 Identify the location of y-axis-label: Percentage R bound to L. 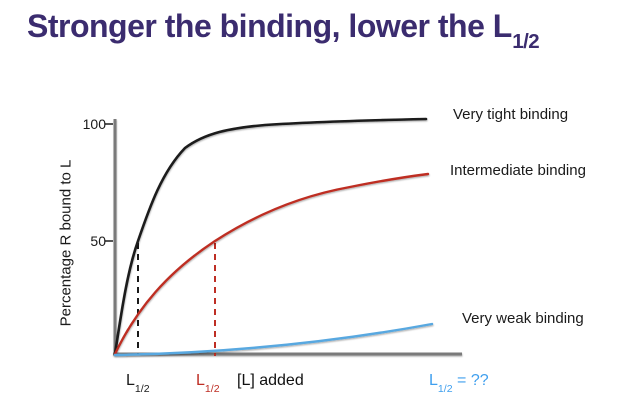
(66, 243).